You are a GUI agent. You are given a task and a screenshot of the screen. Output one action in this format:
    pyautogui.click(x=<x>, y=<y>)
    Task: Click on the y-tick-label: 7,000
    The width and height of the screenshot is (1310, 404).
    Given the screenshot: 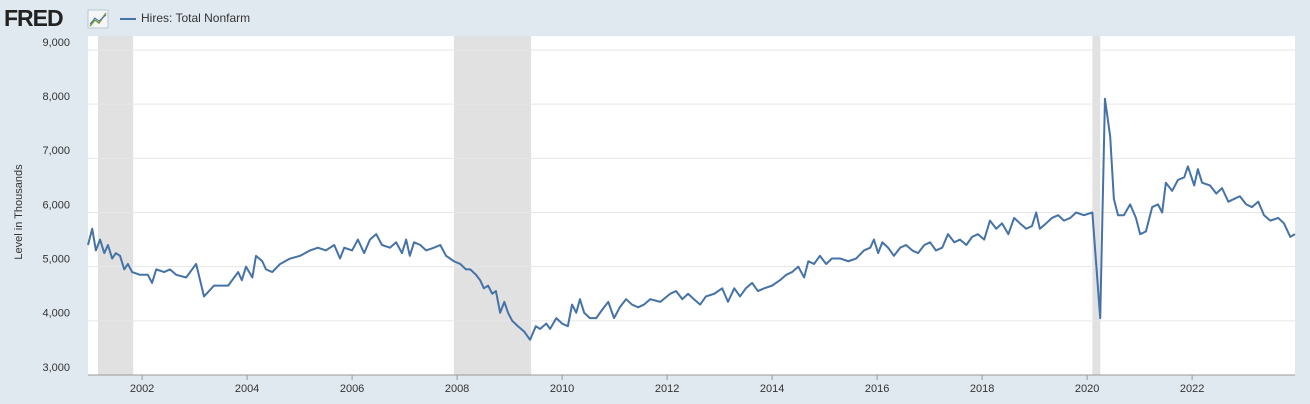 What is the action you would take?
    pyautogui.click(x=56, y=151)
    